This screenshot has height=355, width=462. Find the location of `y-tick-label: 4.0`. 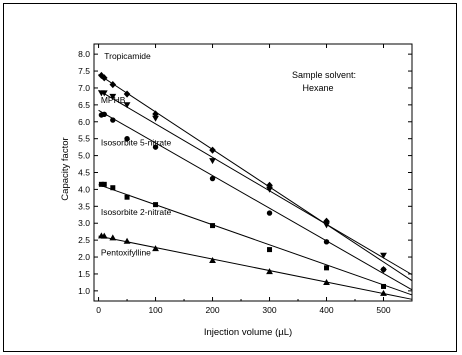

y-tick-label: 4.0 is located at coordinates (84, 189).